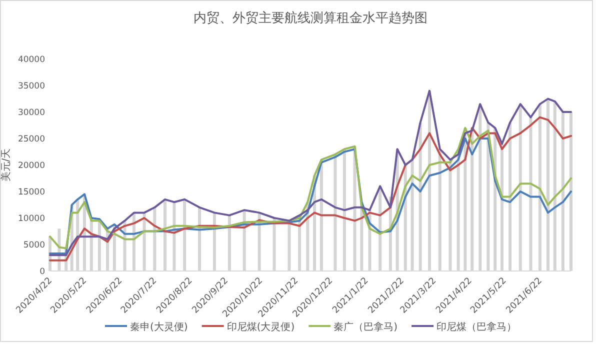 The image size is (600, 347). Describe the element at coordinates (31, 113) in the screenshot. I see `y-tick-label: 30000` at that location.